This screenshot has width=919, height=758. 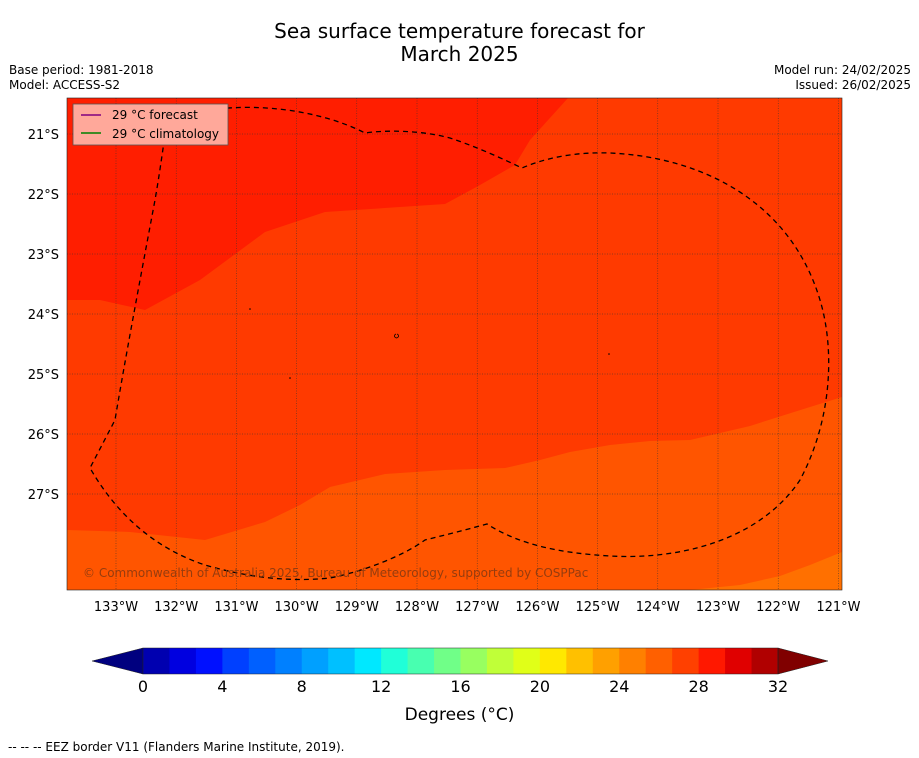 I want to click on latitude-label: 23°S, so click(x=43, y=255).